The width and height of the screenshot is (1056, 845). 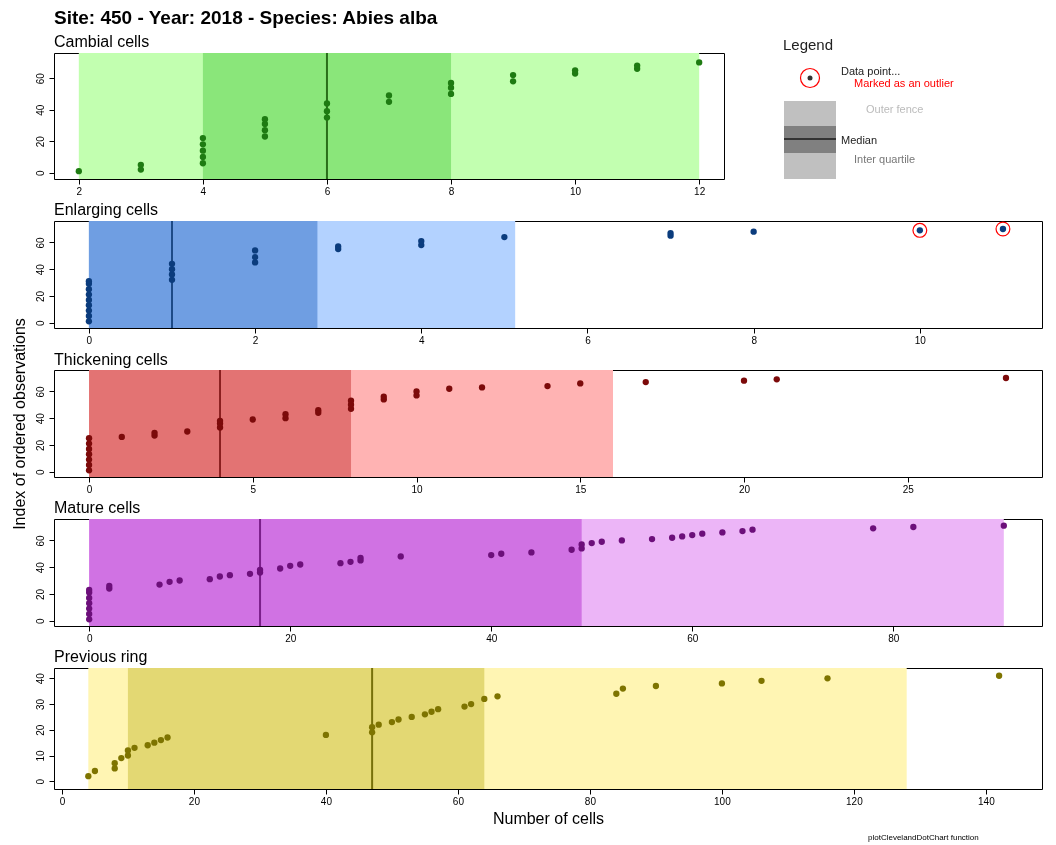 What do you see at coordinates (859, 140) in the screenshot?
I see `text: Median` at bounding box center [859, 140].